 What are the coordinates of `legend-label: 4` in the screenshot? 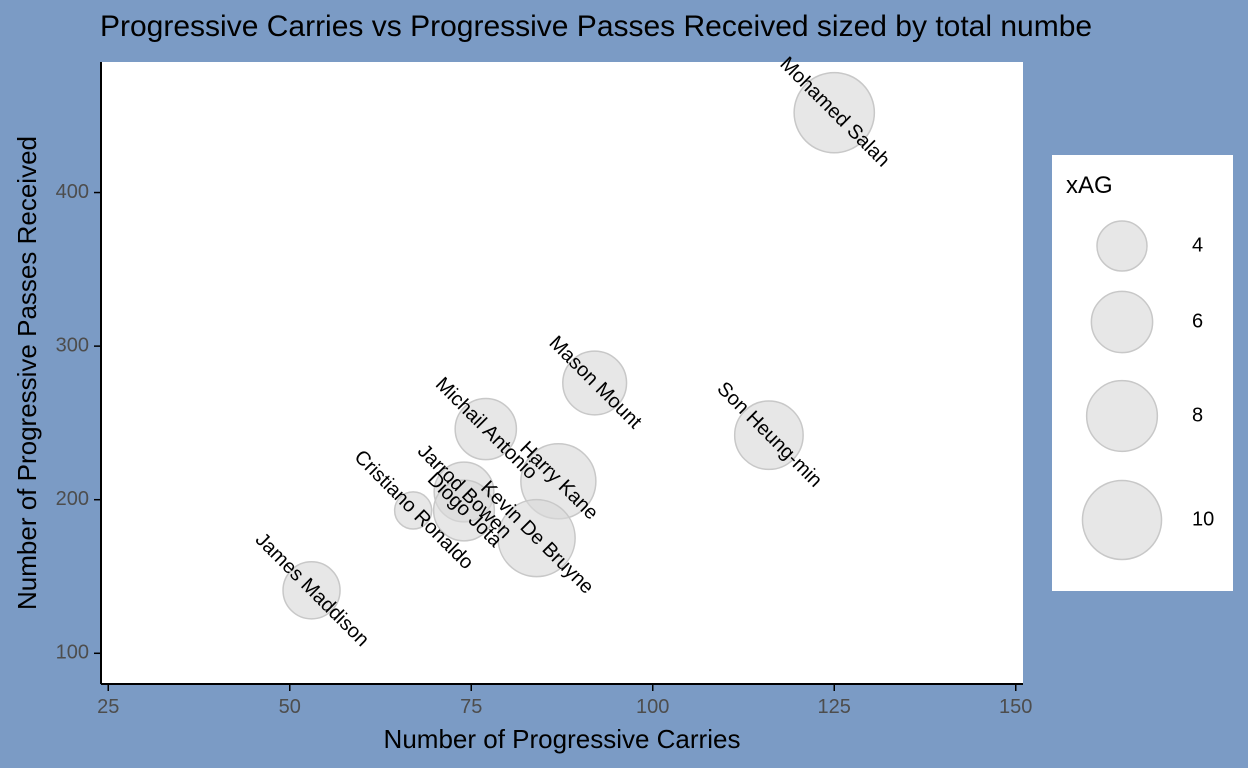 It's located at (1197, 245).